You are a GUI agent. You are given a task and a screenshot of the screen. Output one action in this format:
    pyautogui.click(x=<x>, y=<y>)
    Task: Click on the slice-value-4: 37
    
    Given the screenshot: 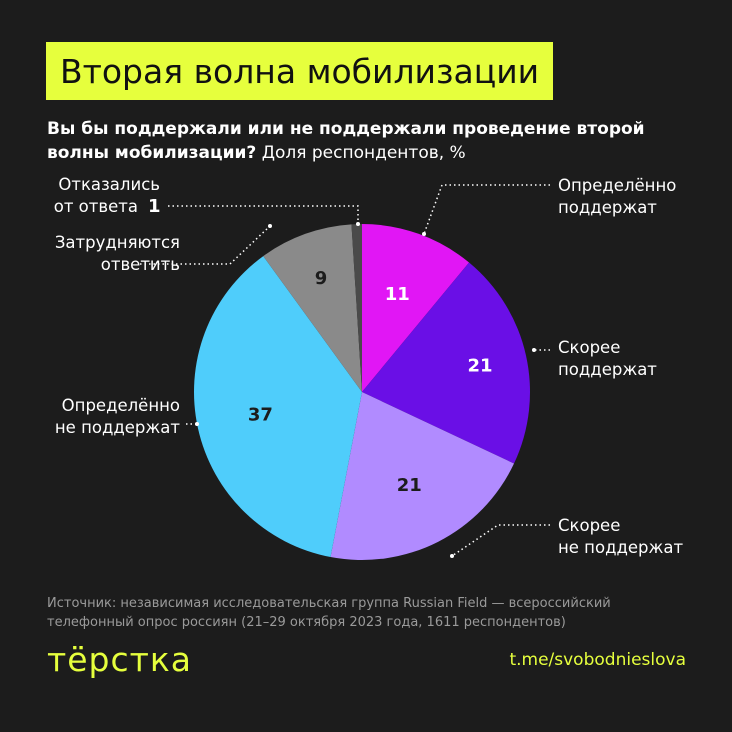 What is the action you would take?
    pyautogui.click(x=260, y=415)
    